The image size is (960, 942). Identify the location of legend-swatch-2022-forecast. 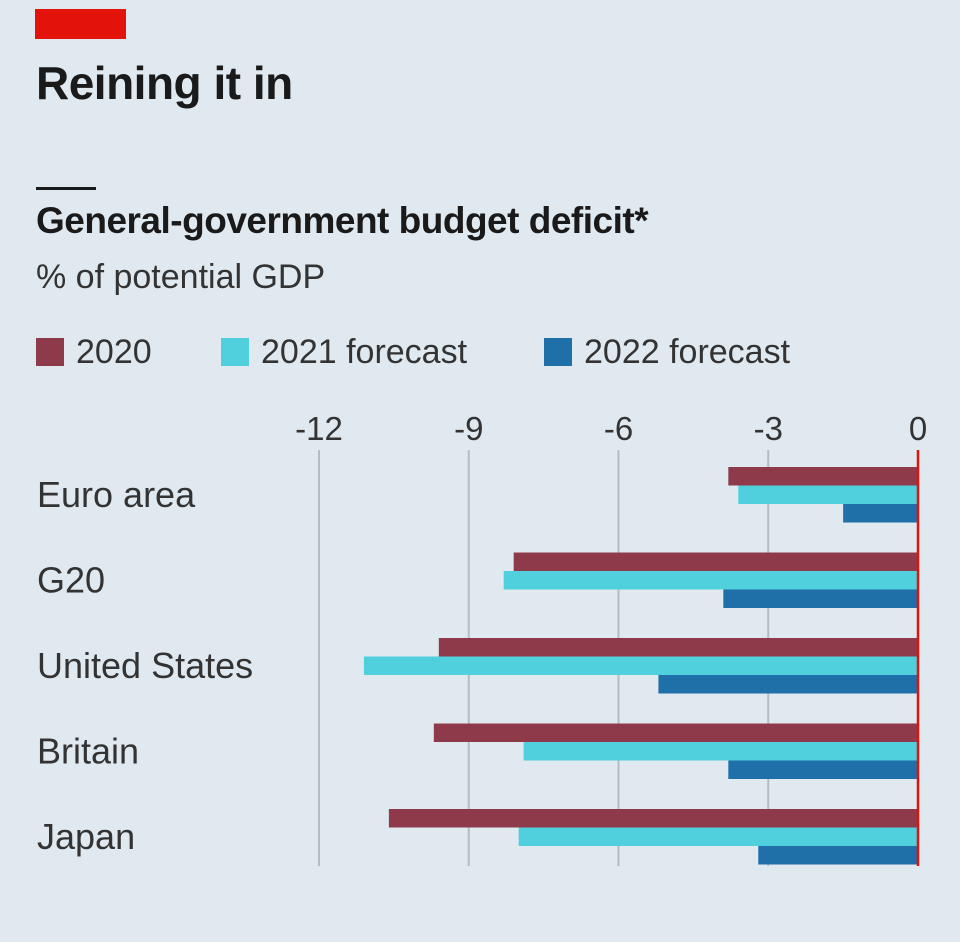
(558, 352).